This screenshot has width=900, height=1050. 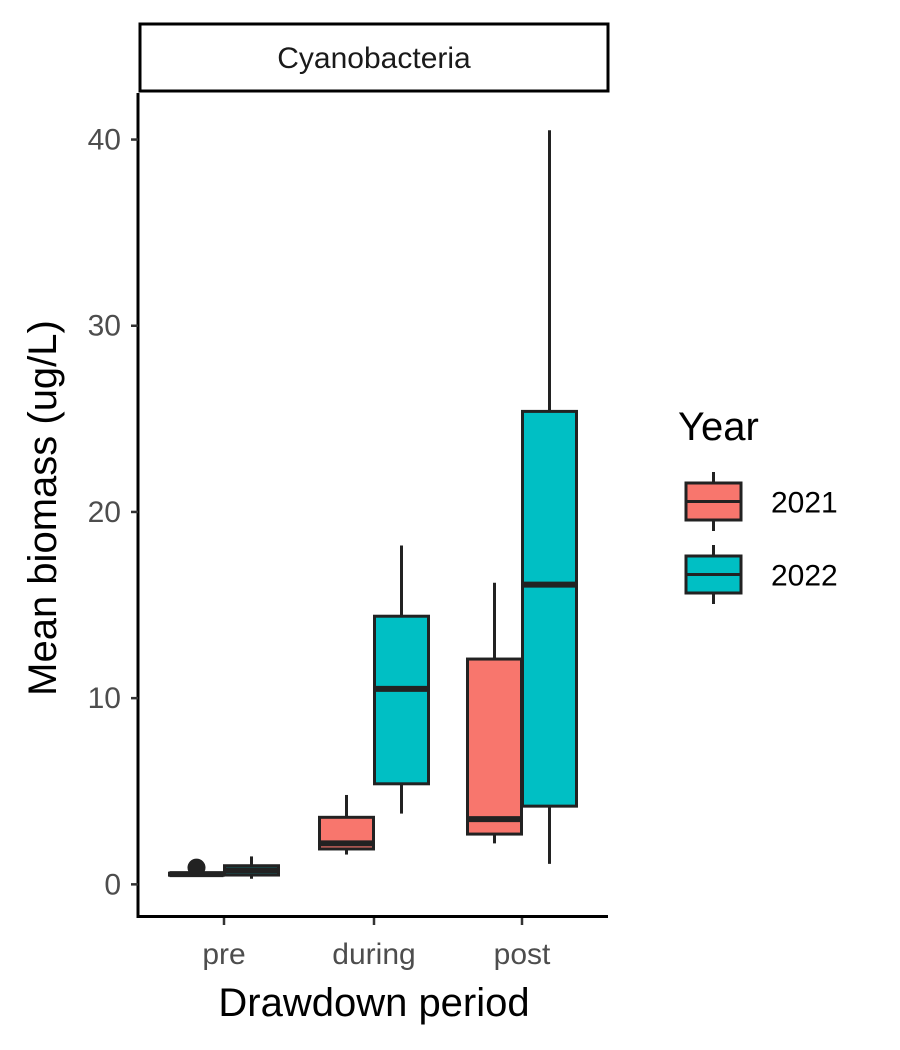 I want to click on y-tick-label: 10, so click(x=104, y=698).